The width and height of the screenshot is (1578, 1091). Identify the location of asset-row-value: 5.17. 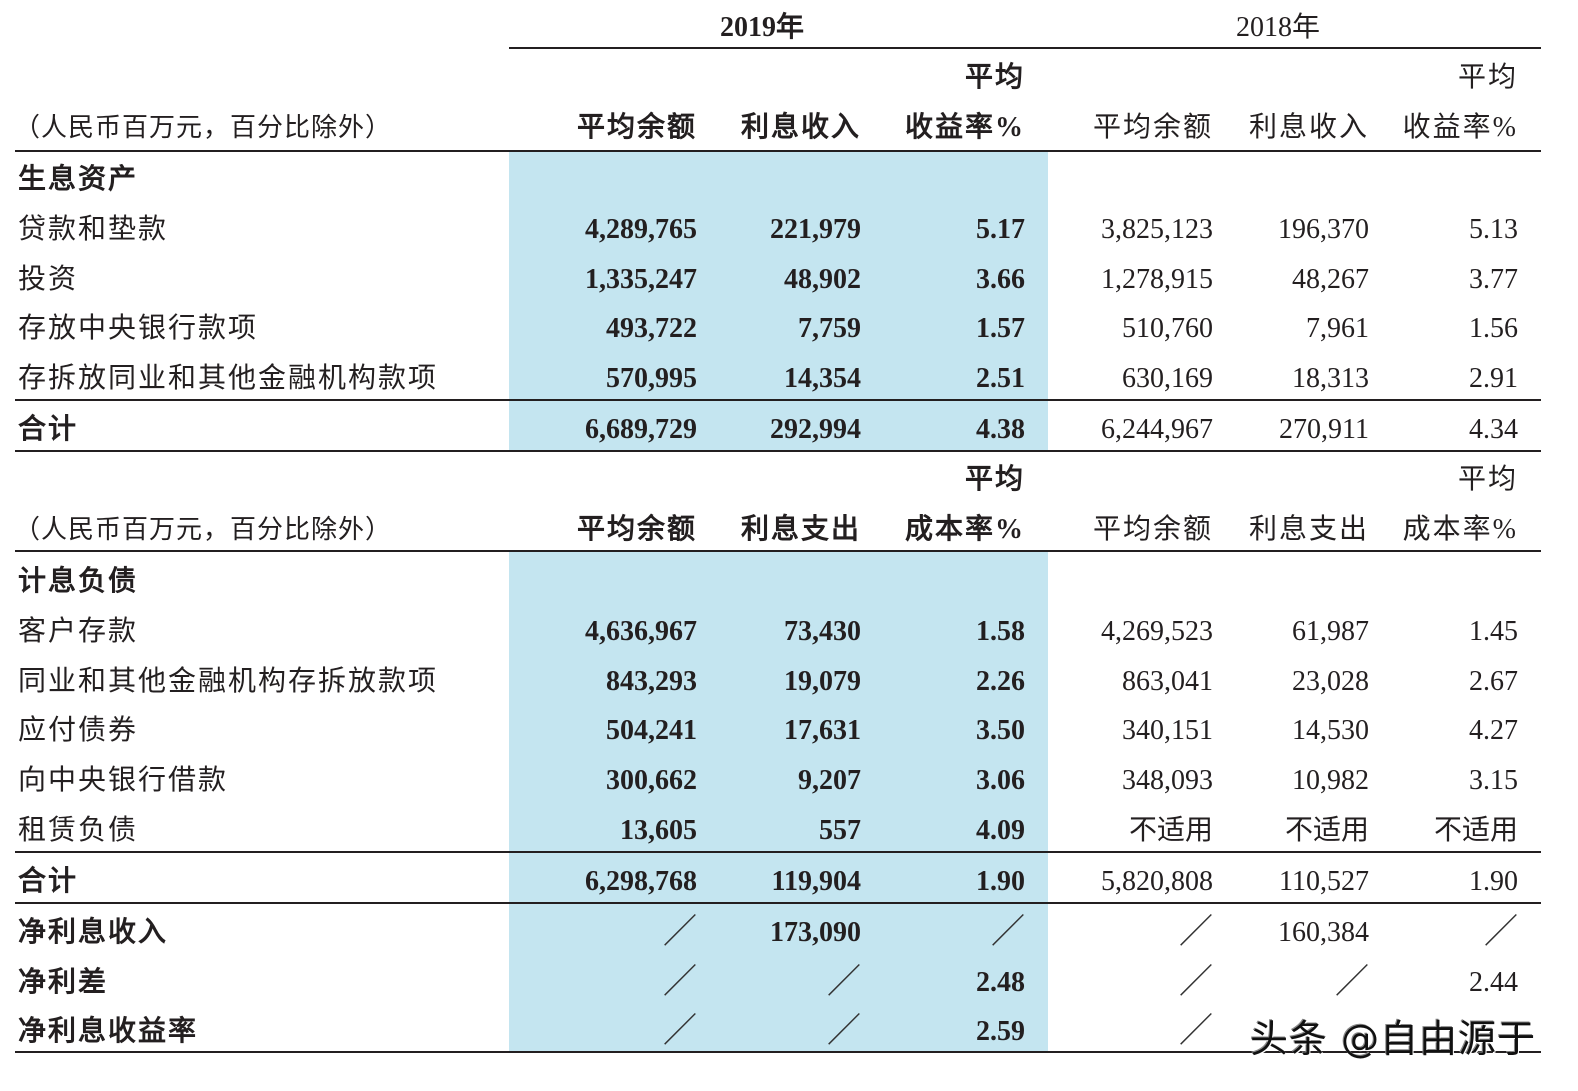
(1000, 229).